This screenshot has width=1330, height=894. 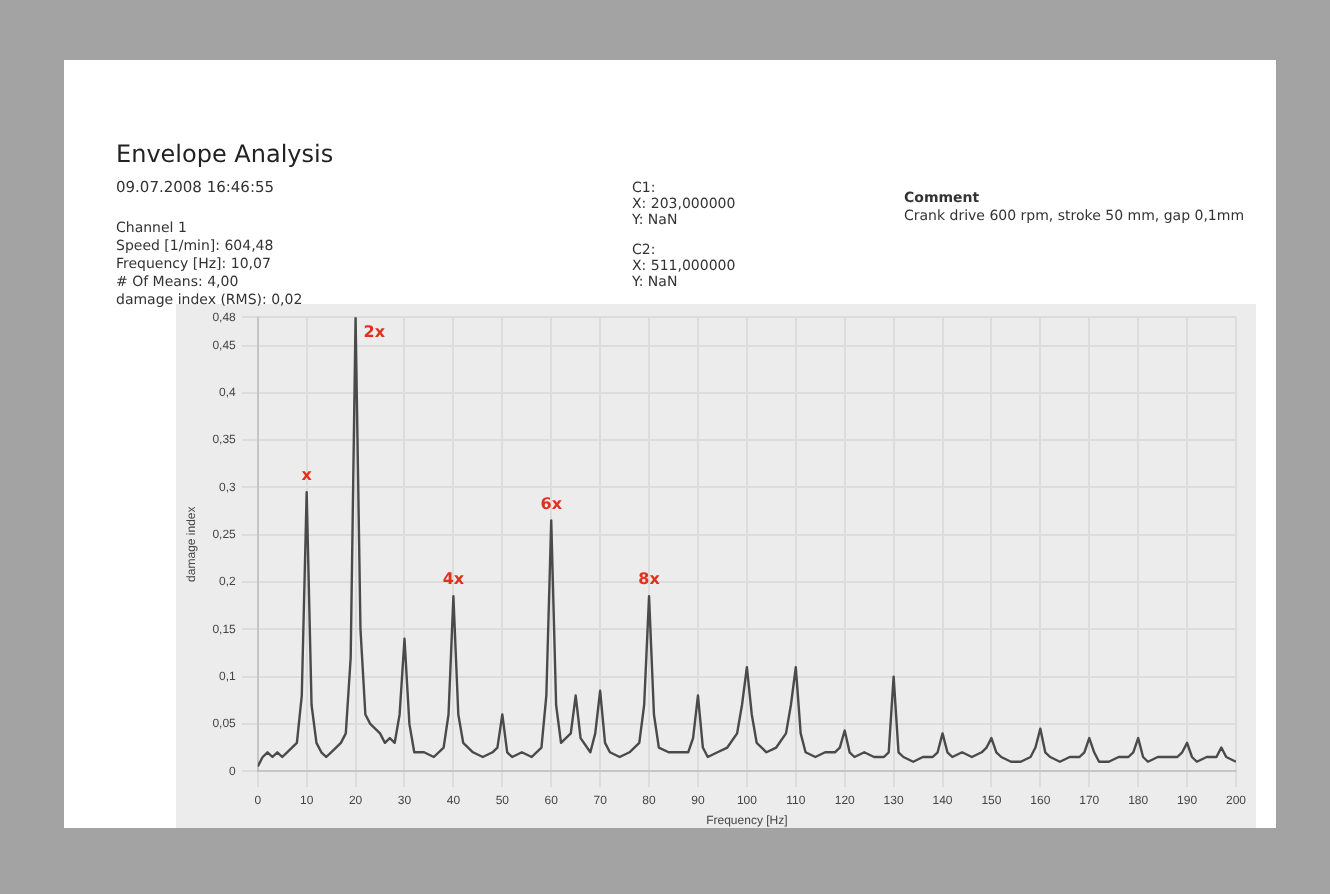 I want to click on annotation: 8x, so click(x=650, y=579).